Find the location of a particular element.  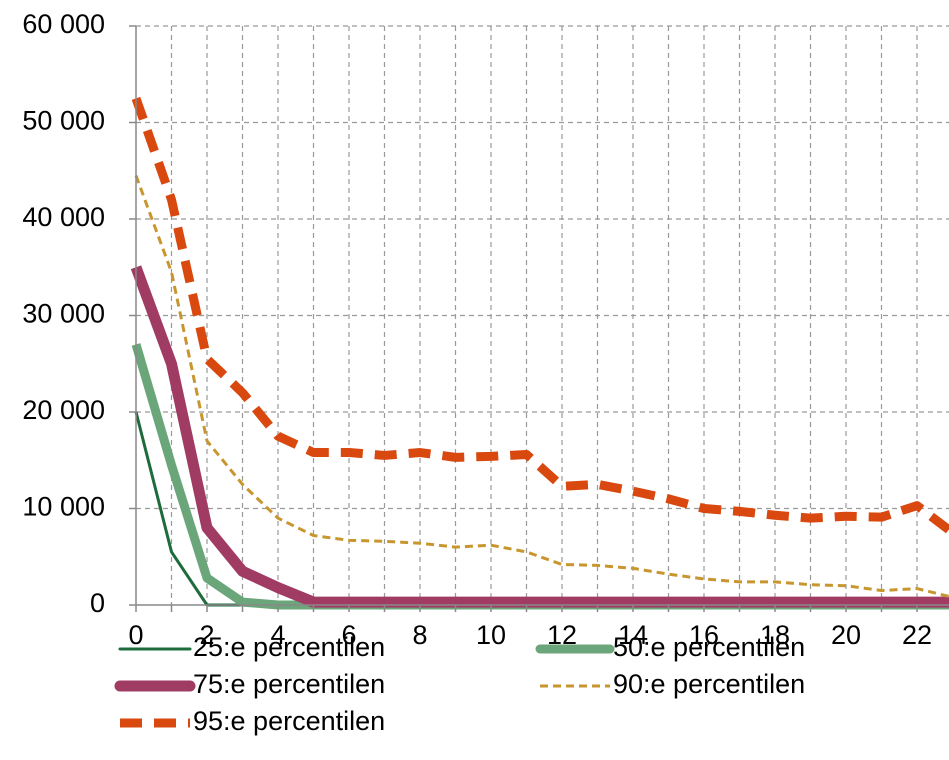

y-tick-label: 20 000 is located at coordinates (63, 410).